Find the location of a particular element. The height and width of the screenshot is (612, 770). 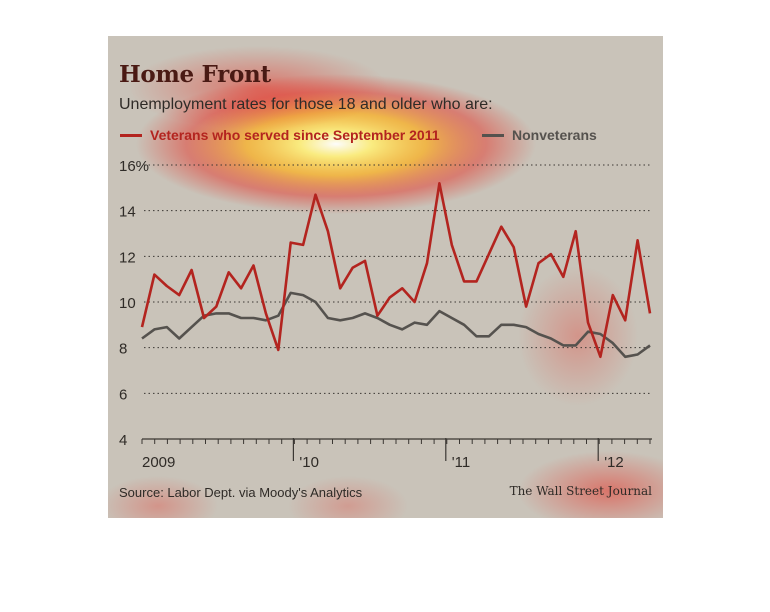

legend-label-veterans: Veterans who served since September 2011 is located at coordinates (295, 135).